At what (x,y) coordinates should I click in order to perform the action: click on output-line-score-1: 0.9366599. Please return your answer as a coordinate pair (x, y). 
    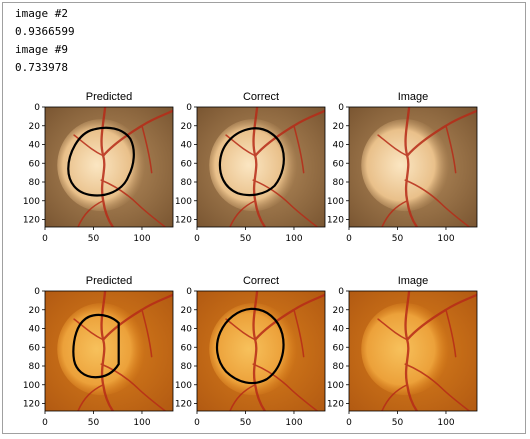
    Looking at the image, I should click on (45, 32).